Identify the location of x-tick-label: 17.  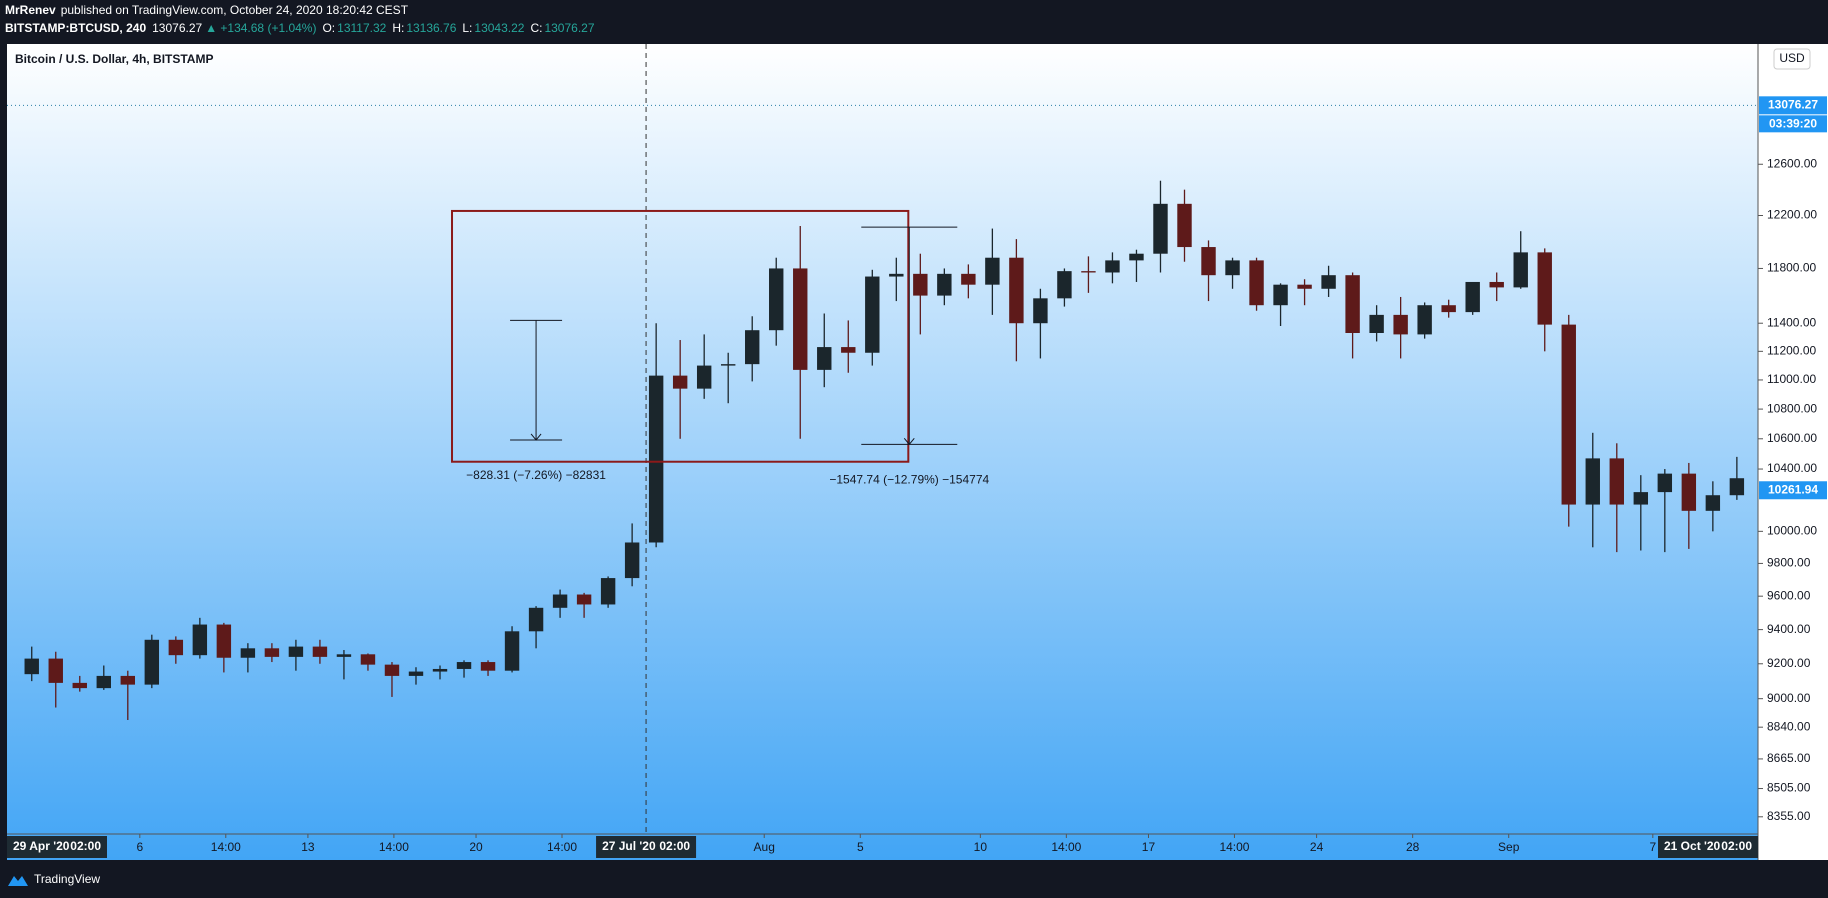
(1149, 847).